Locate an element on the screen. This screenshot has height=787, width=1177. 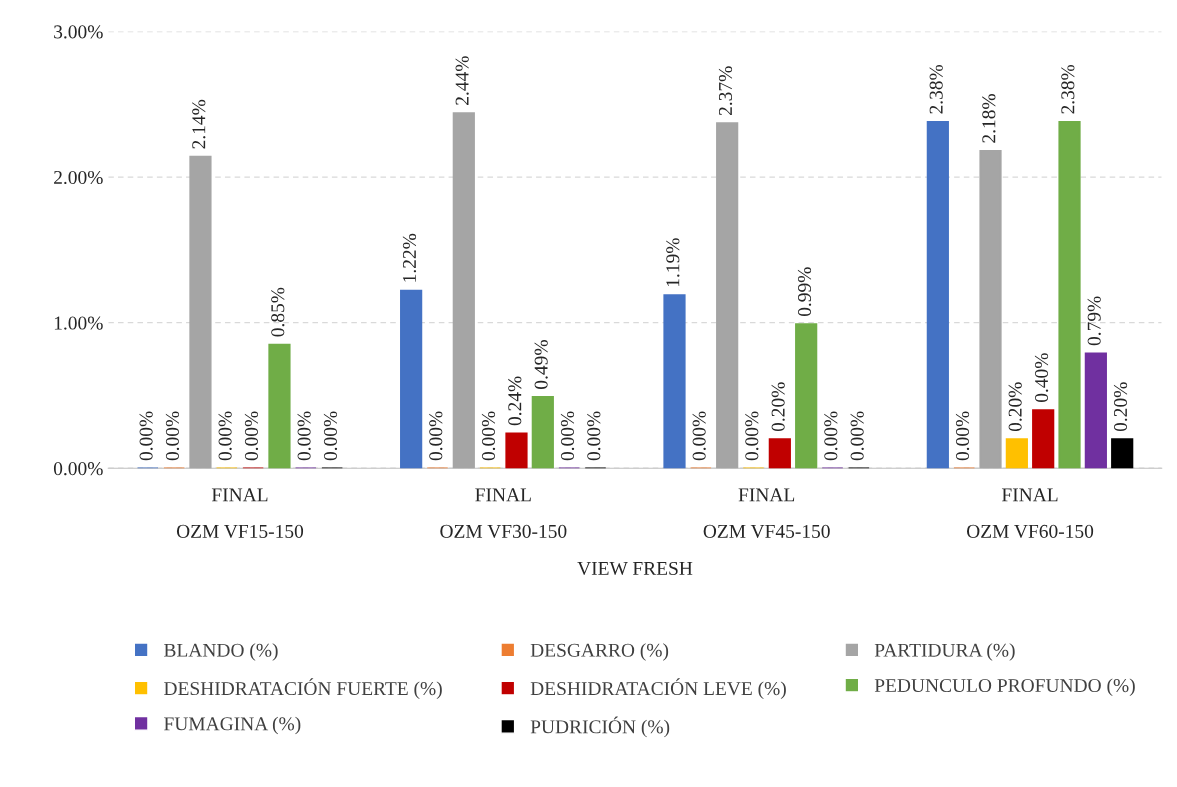
legend-label: BLANDO (%) is located at coordinates (221, 652).